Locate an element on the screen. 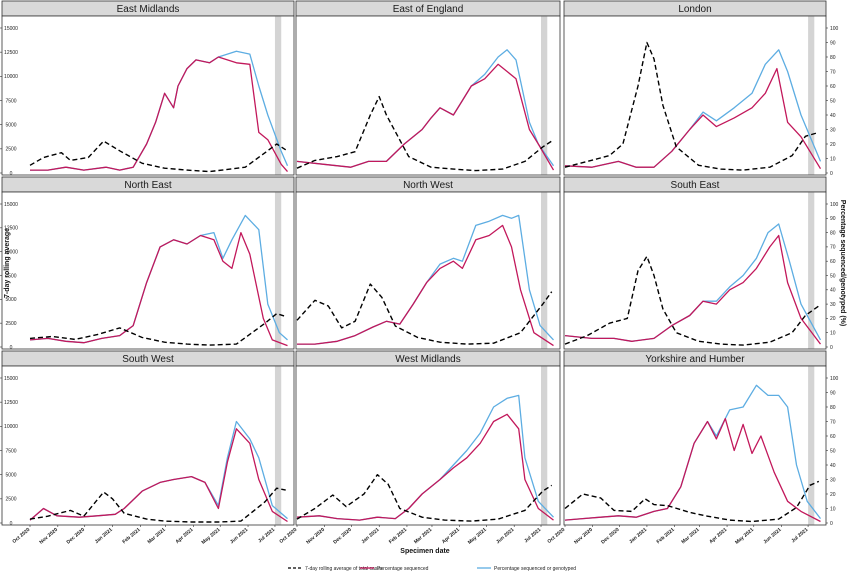 The height and width of the screenshot is (577, 850). facet-title: West Midlands is located at coordinates (427, 359).